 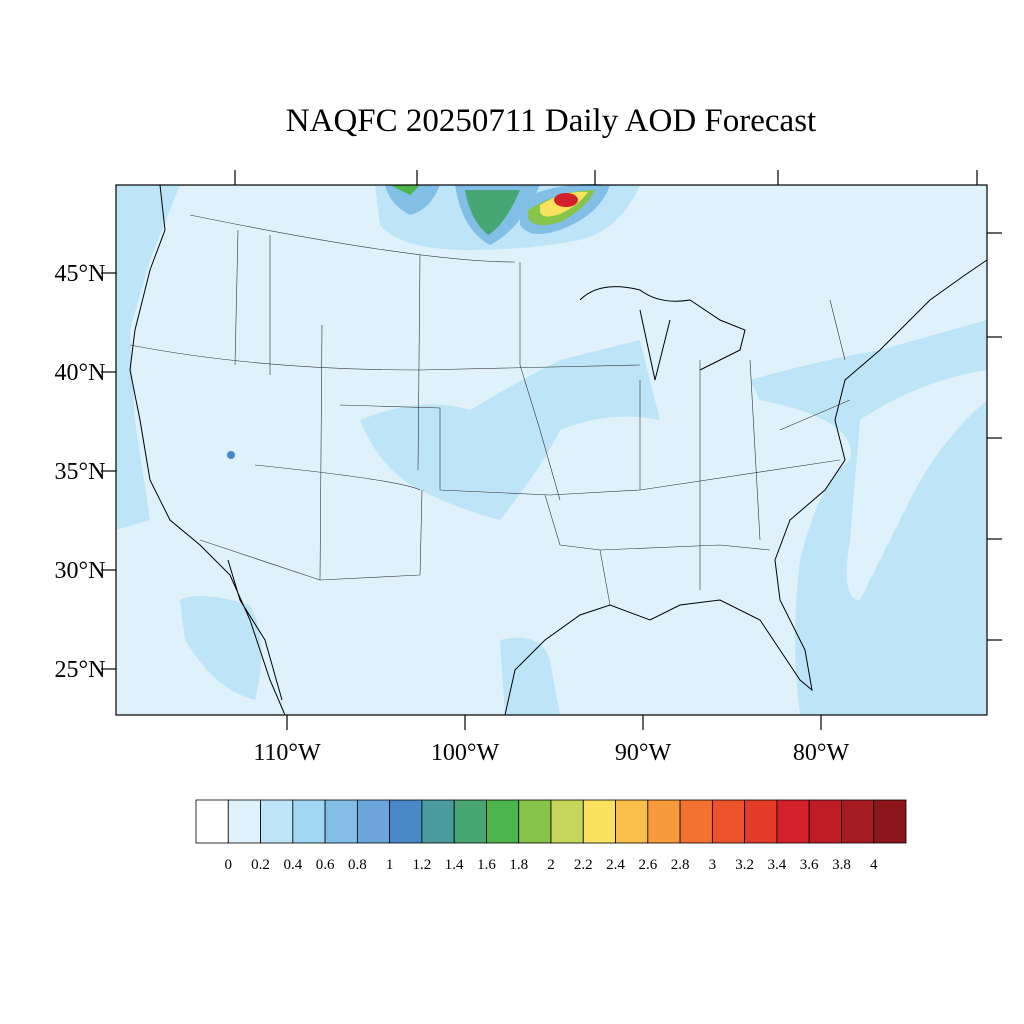 I want to click on lon-label: 90°W, so click(x=643, y=753).